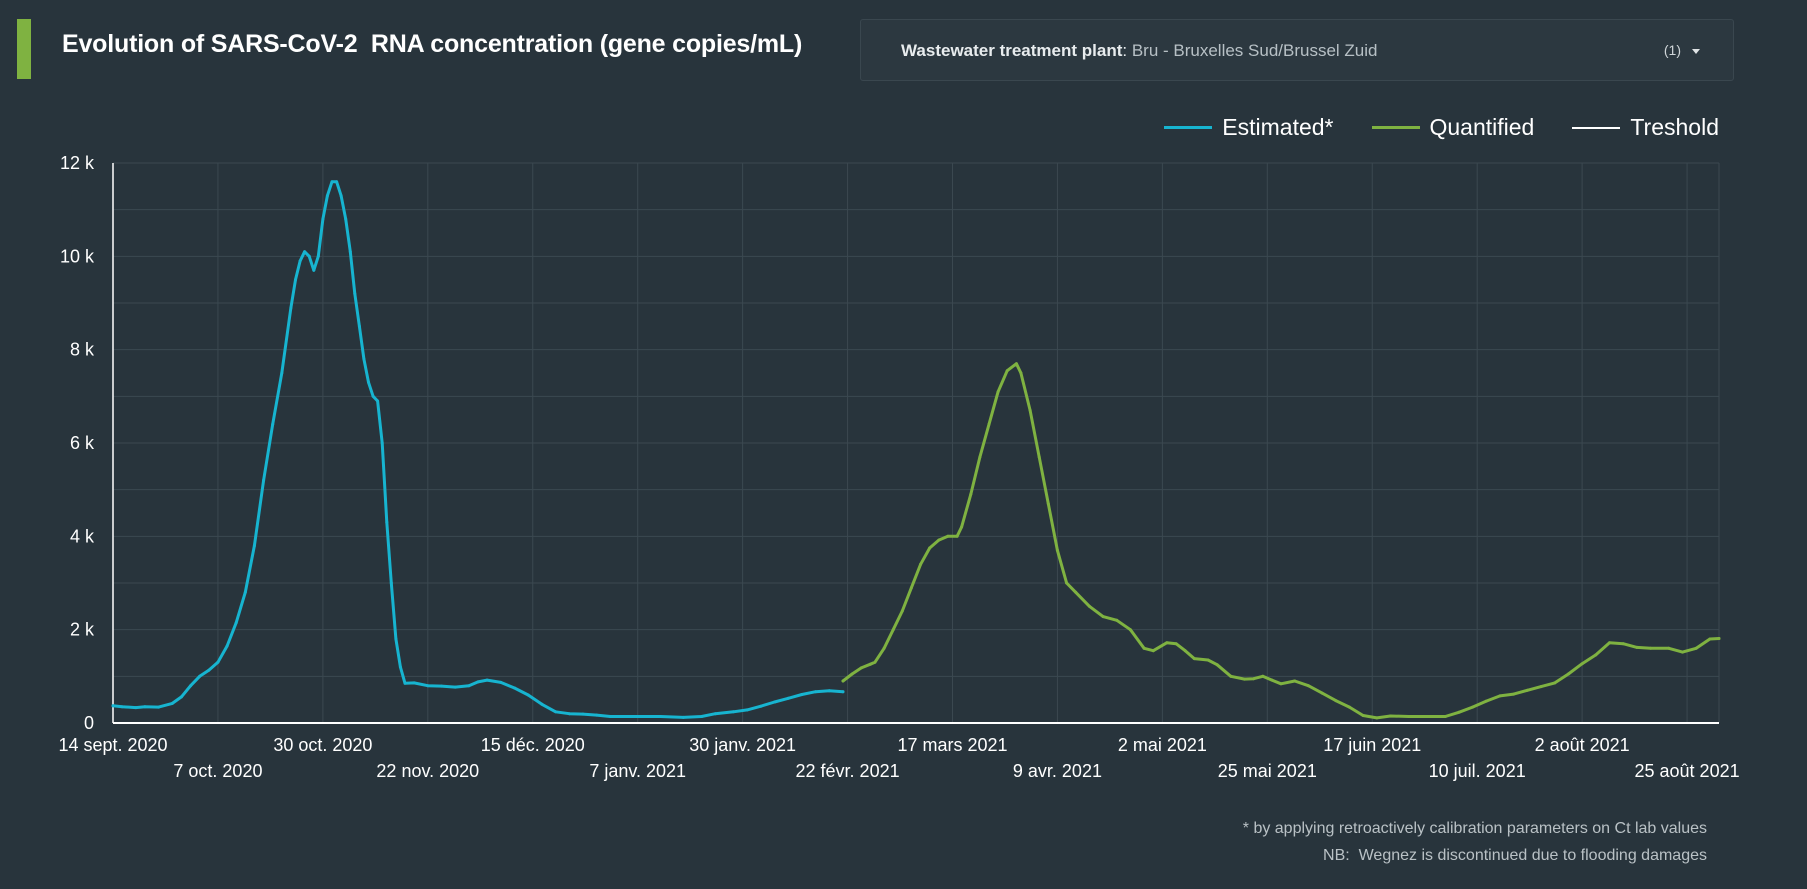 This screenshot has height=889, width=1807. Describe the element at coordinates (82, 536) in the screenshot. I see `y-tick-label: 4 k` at that location.